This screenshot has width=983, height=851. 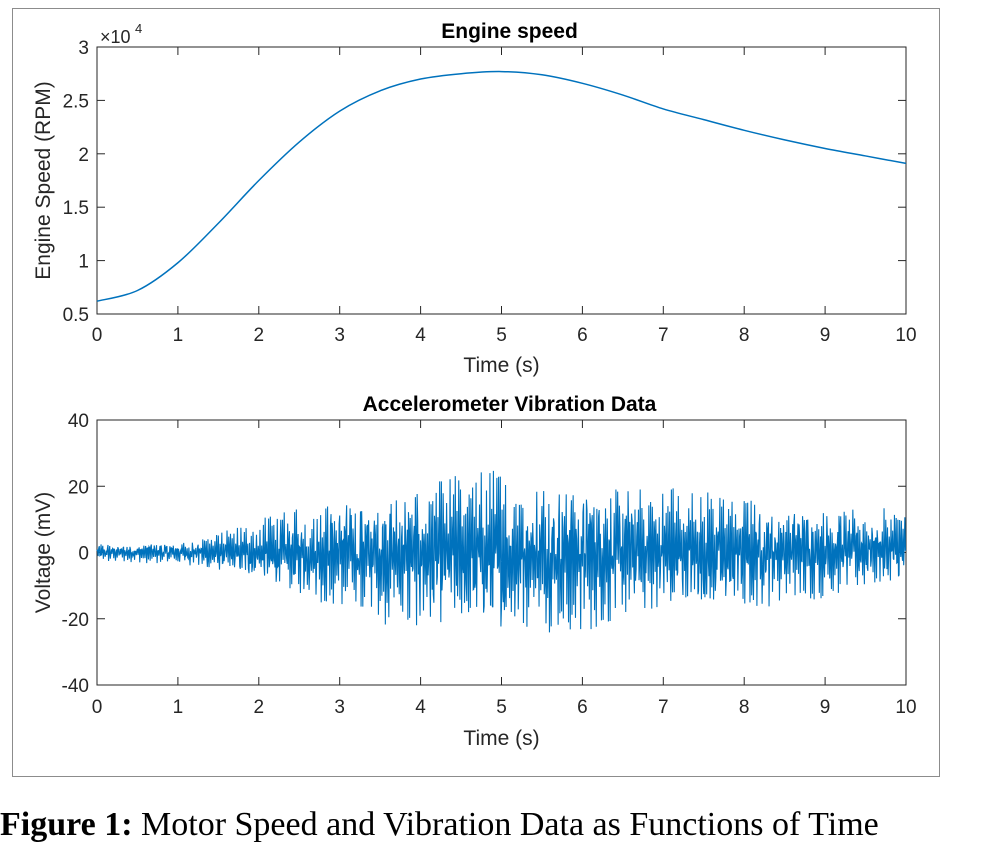 What do you see at coordinates (339, 707) in the screenshot?
I see `chart2-x-tick-label: 3` at bounding box center [339, 707].